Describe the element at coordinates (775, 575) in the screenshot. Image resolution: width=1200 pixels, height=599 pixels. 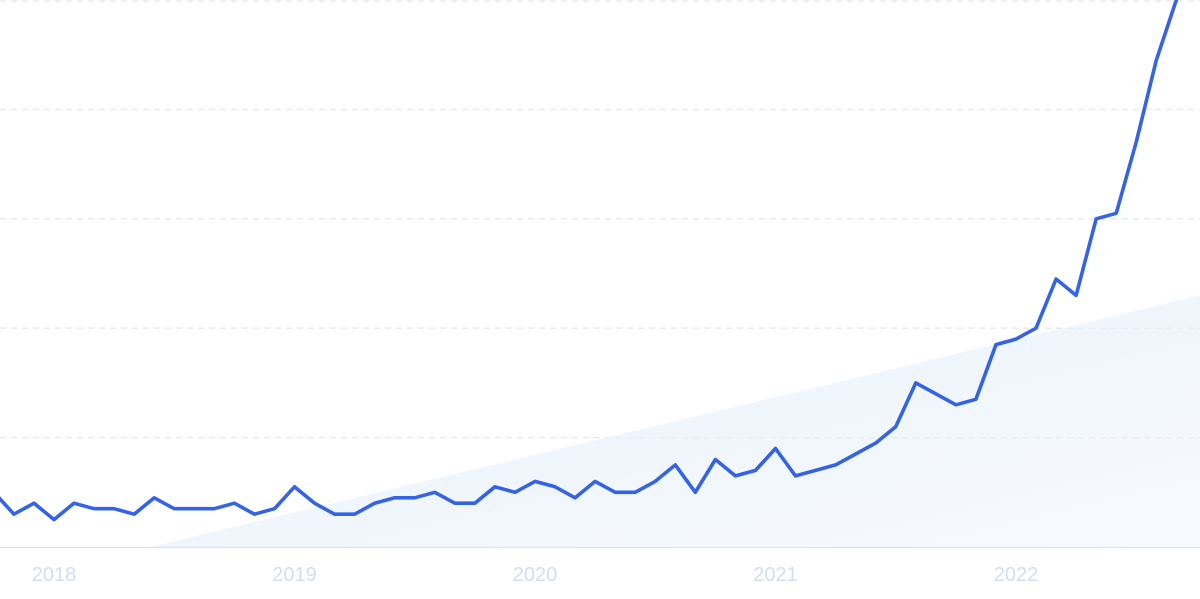
I see `x-tick-label-2021: 2021` at that location.